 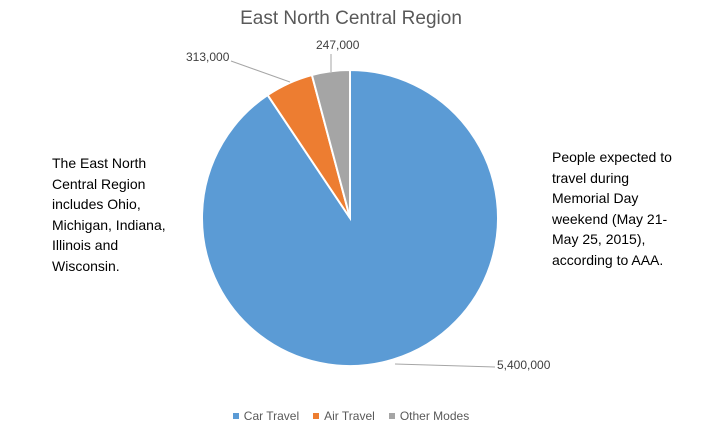 What do you see at coordinates (260, 71) in the screenshot?
I see `leader-line-air` at bounding box center [260, 71].